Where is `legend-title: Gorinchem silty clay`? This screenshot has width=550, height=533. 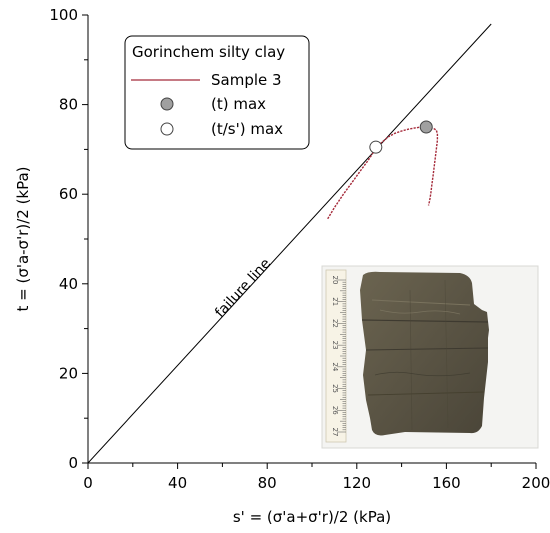 legend-title: Gorinchem silty clay is located at coordinates (208, 52).